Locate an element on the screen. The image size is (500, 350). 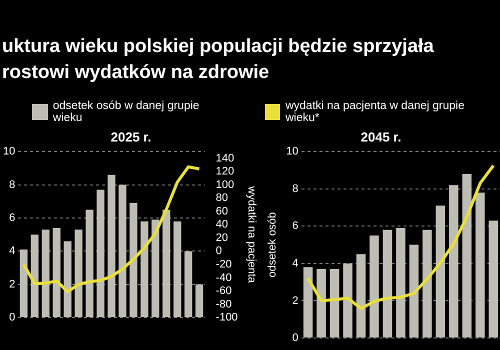
y2-tick-label: 20 is located at coordinates (222, 238).